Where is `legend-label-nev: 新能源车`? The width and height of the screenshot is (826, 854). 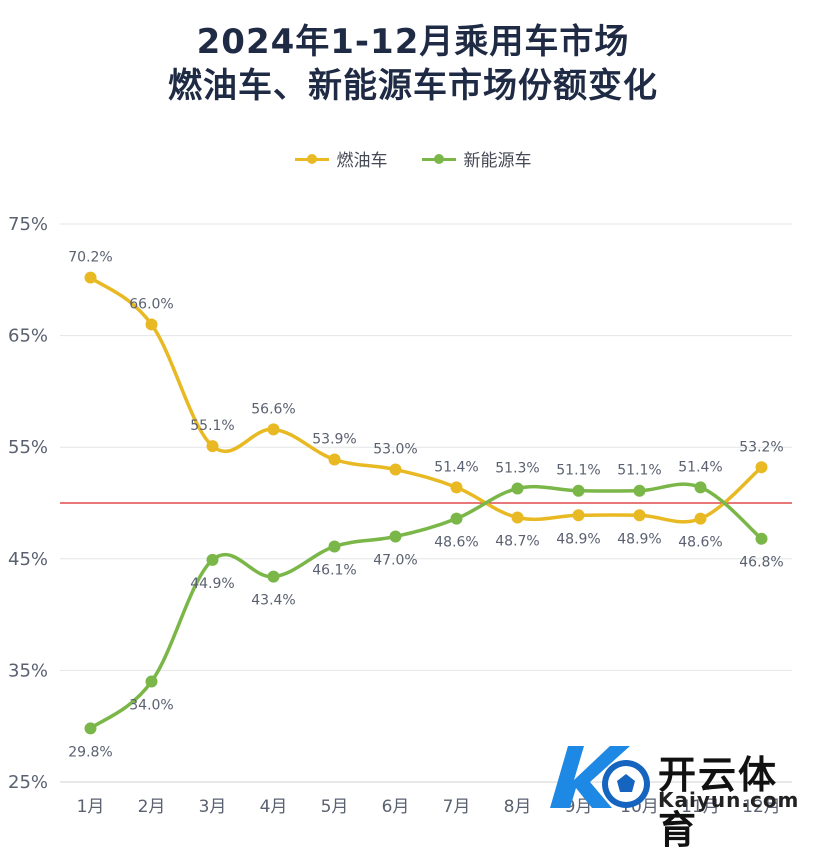
legend-label-nev: 新能源车 is located at coordinates (497, 161).